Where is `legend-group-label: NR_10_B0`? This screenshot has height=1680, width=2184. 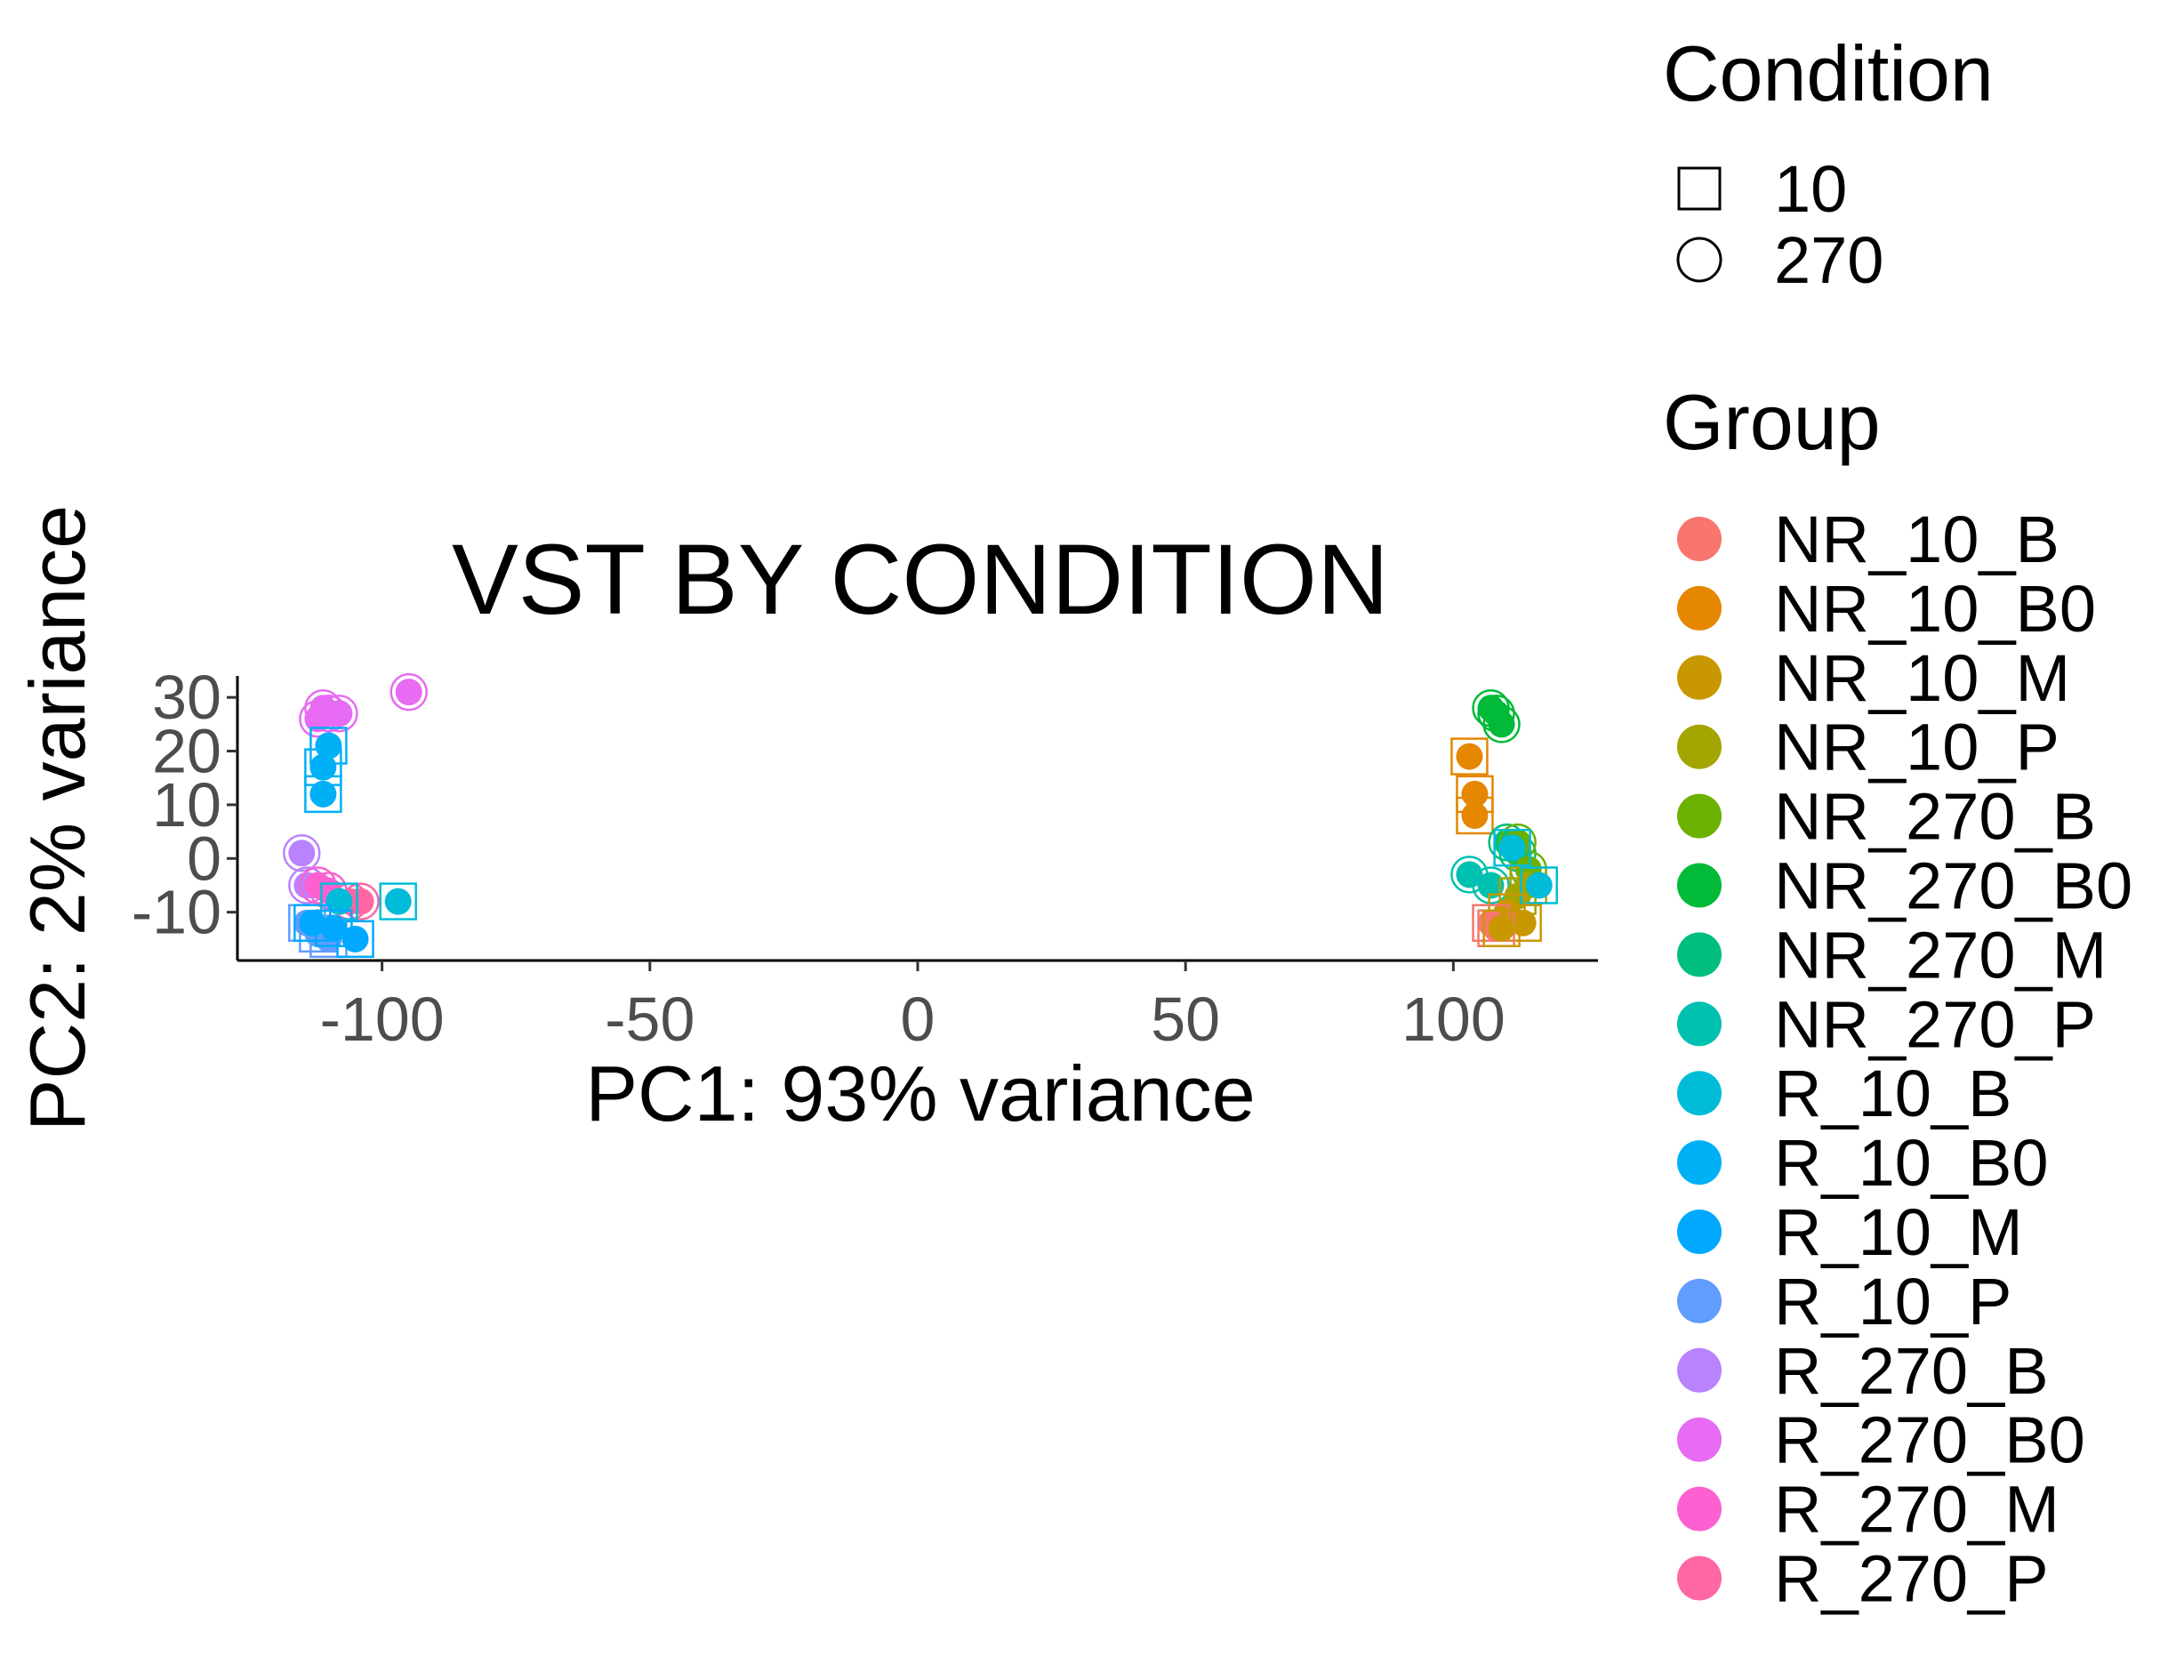 legend-group-label: NR_10_B0 is located at coordinates (1935, 609).